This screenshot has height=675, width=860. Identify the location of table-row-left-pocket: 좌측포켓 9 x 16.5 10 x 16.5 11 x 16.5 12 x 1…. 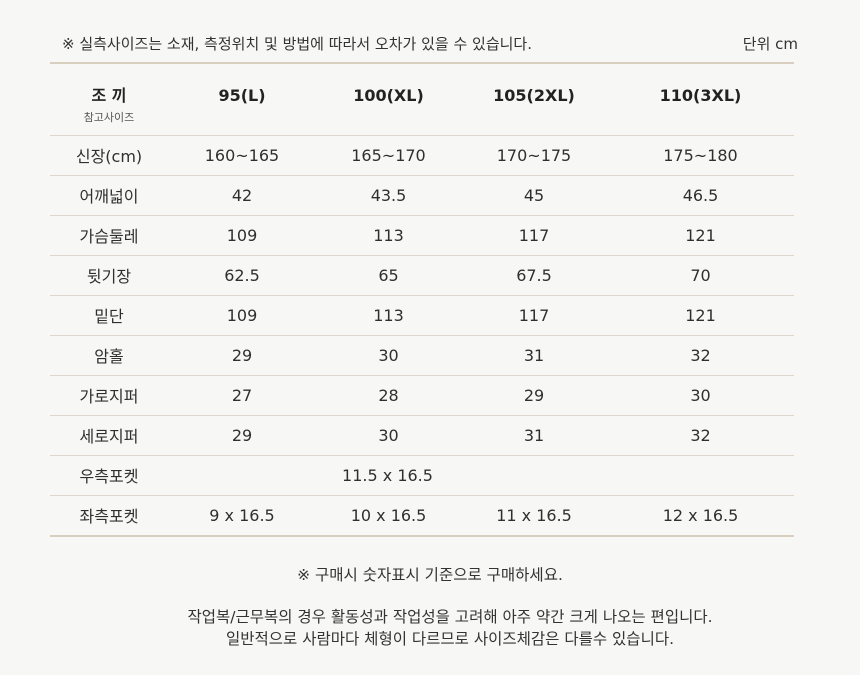
(422, 515).